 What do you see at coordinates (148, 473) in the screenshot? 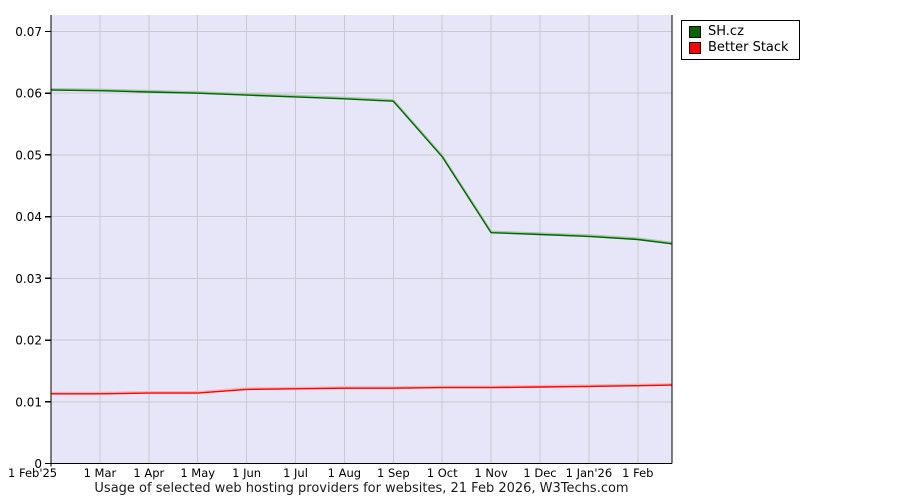
I see `x-tick-label: 1 Apr` at bounding box center [148, 473].